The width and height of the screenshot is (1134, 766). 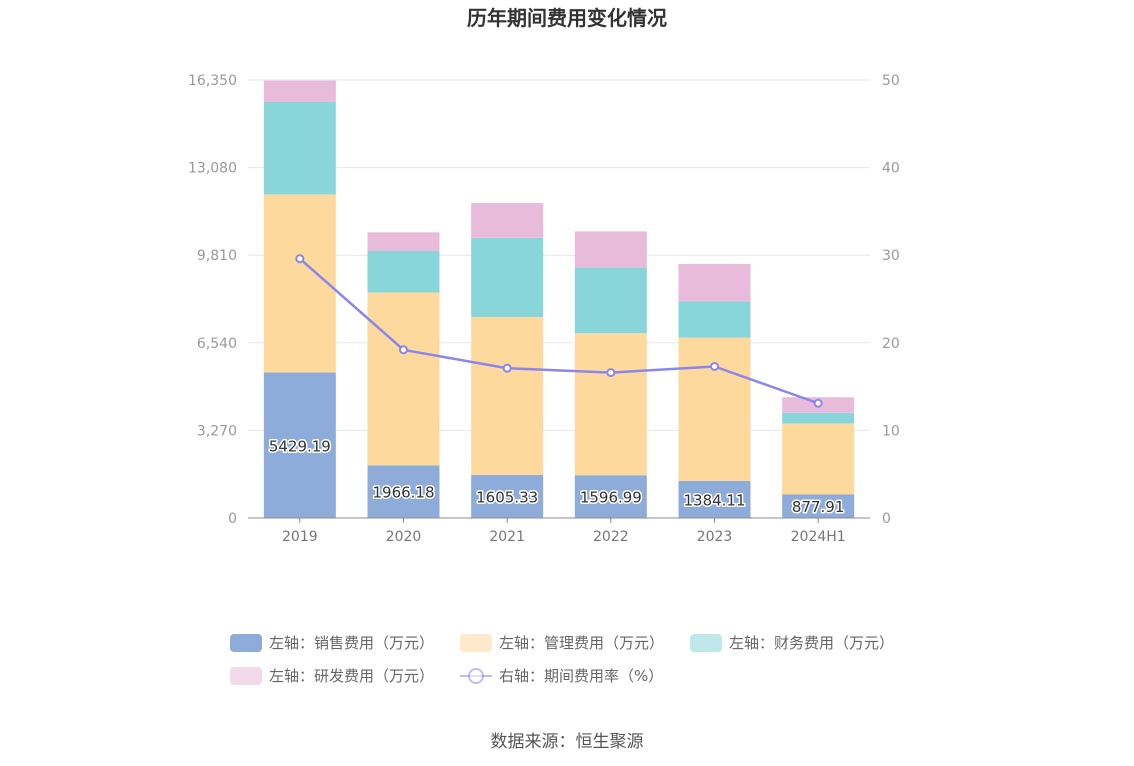 I want to click on right-tick-label: 30, so click(x=891, y=256).